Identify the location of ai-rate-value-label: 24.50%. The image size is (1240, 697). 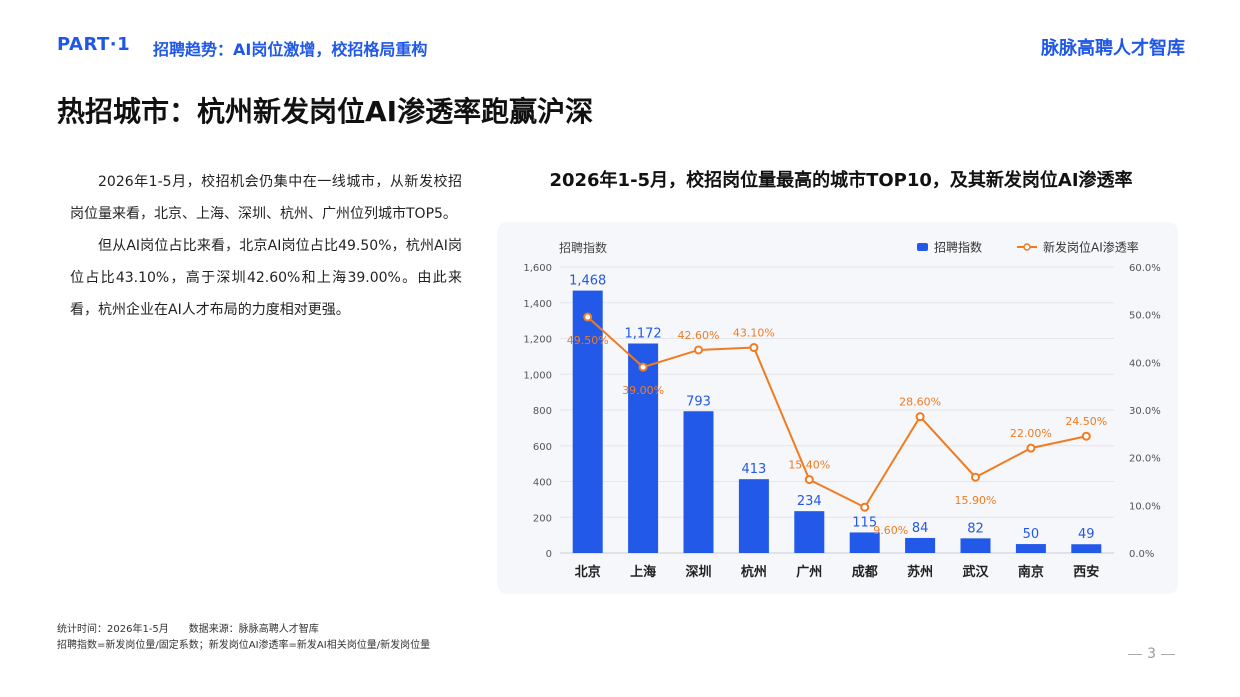
(1086, 421).